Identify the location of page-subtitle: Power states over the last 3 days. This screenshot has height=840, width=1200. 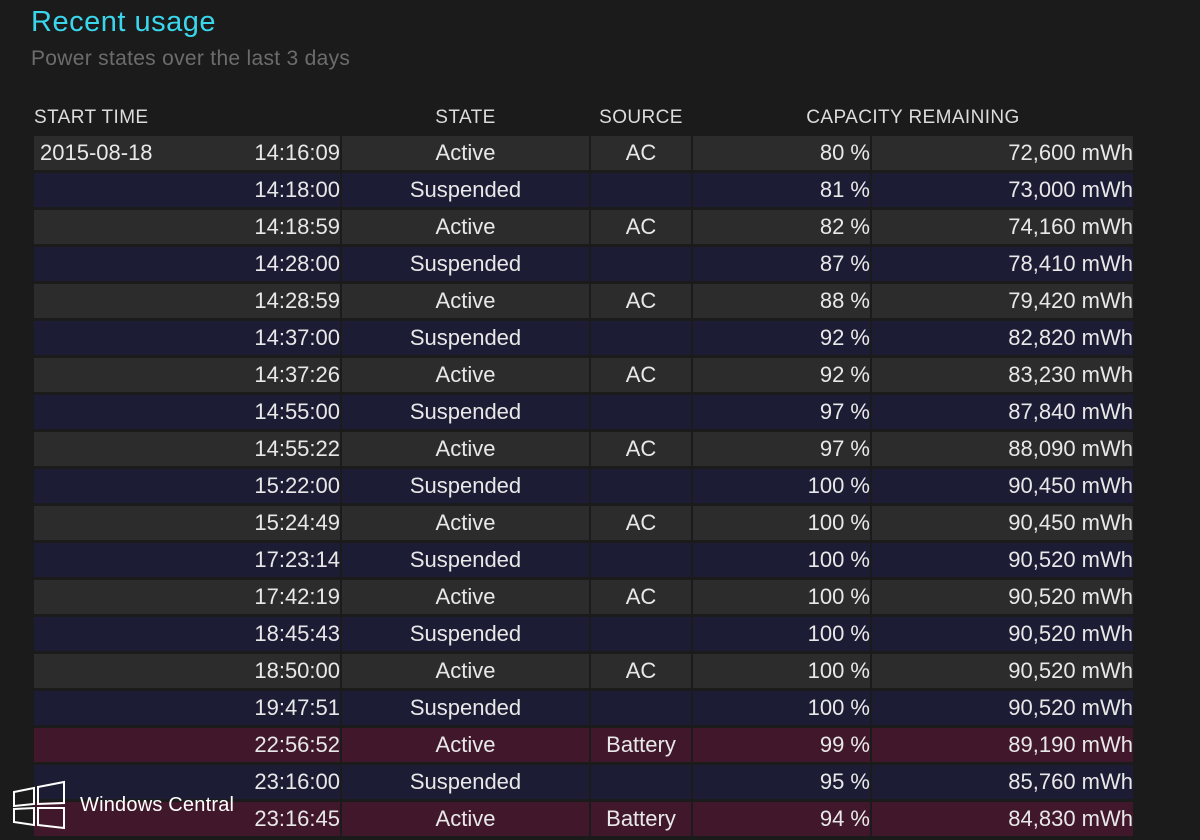
(191, 58).